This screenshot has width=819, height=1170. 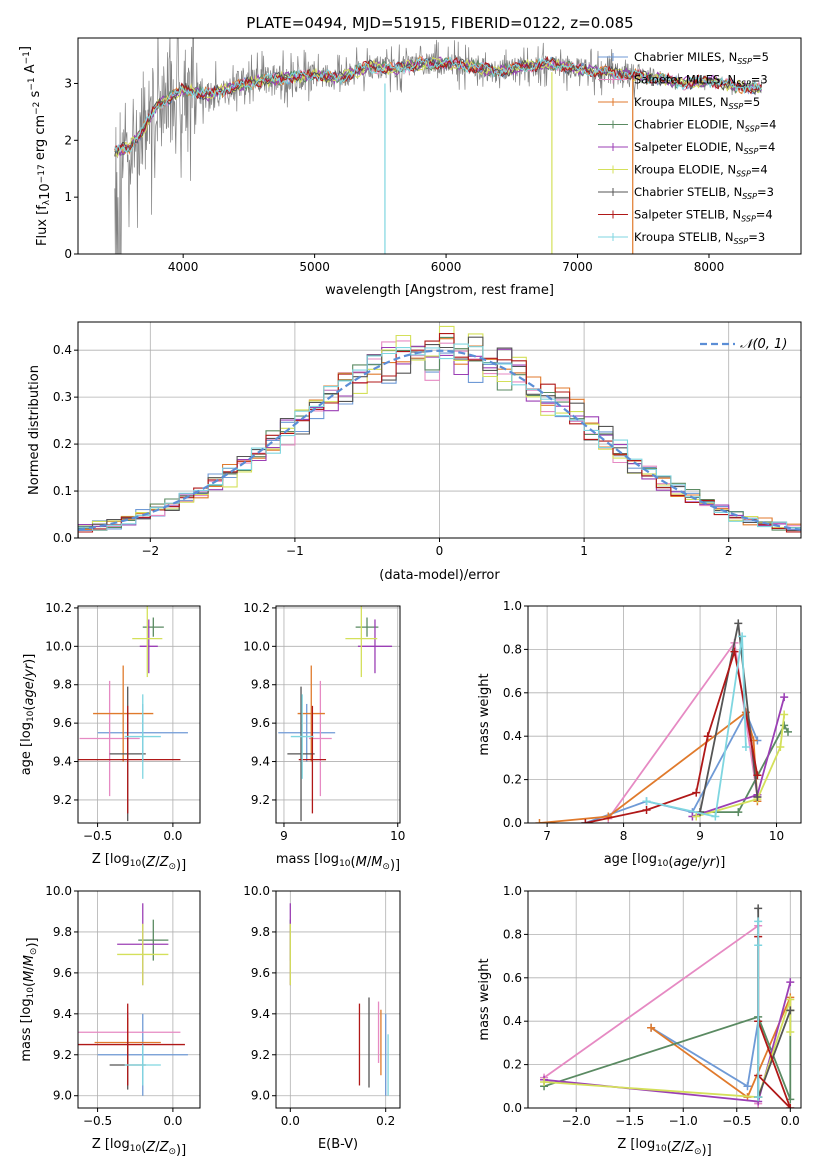 I want to click on y-tick-label: 2, so click(x=68, y=140).